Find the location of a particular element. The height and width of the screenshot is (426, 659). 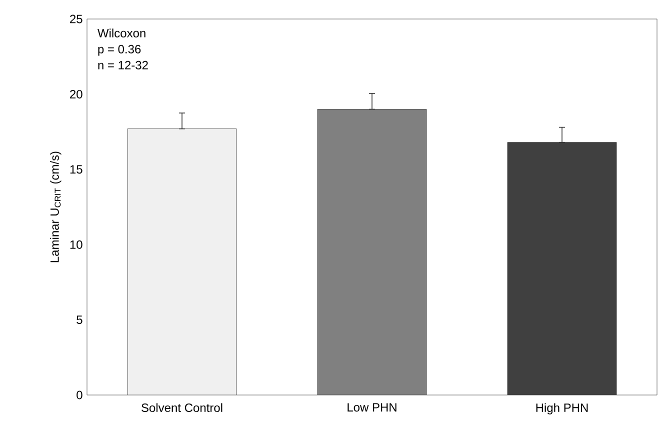

y-tick-label: 20 is located at coordinates (76, 94).